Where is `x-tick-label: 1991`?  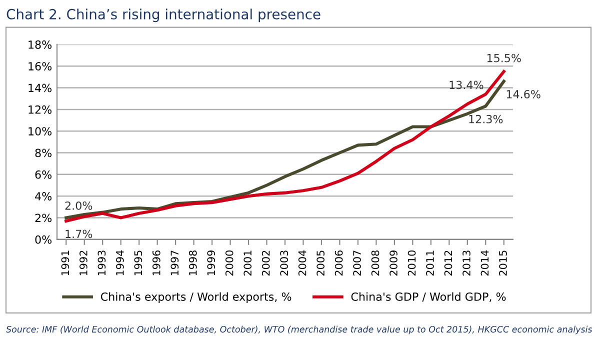
x-tick-label: 1991 is located at coordinates (65, 263).